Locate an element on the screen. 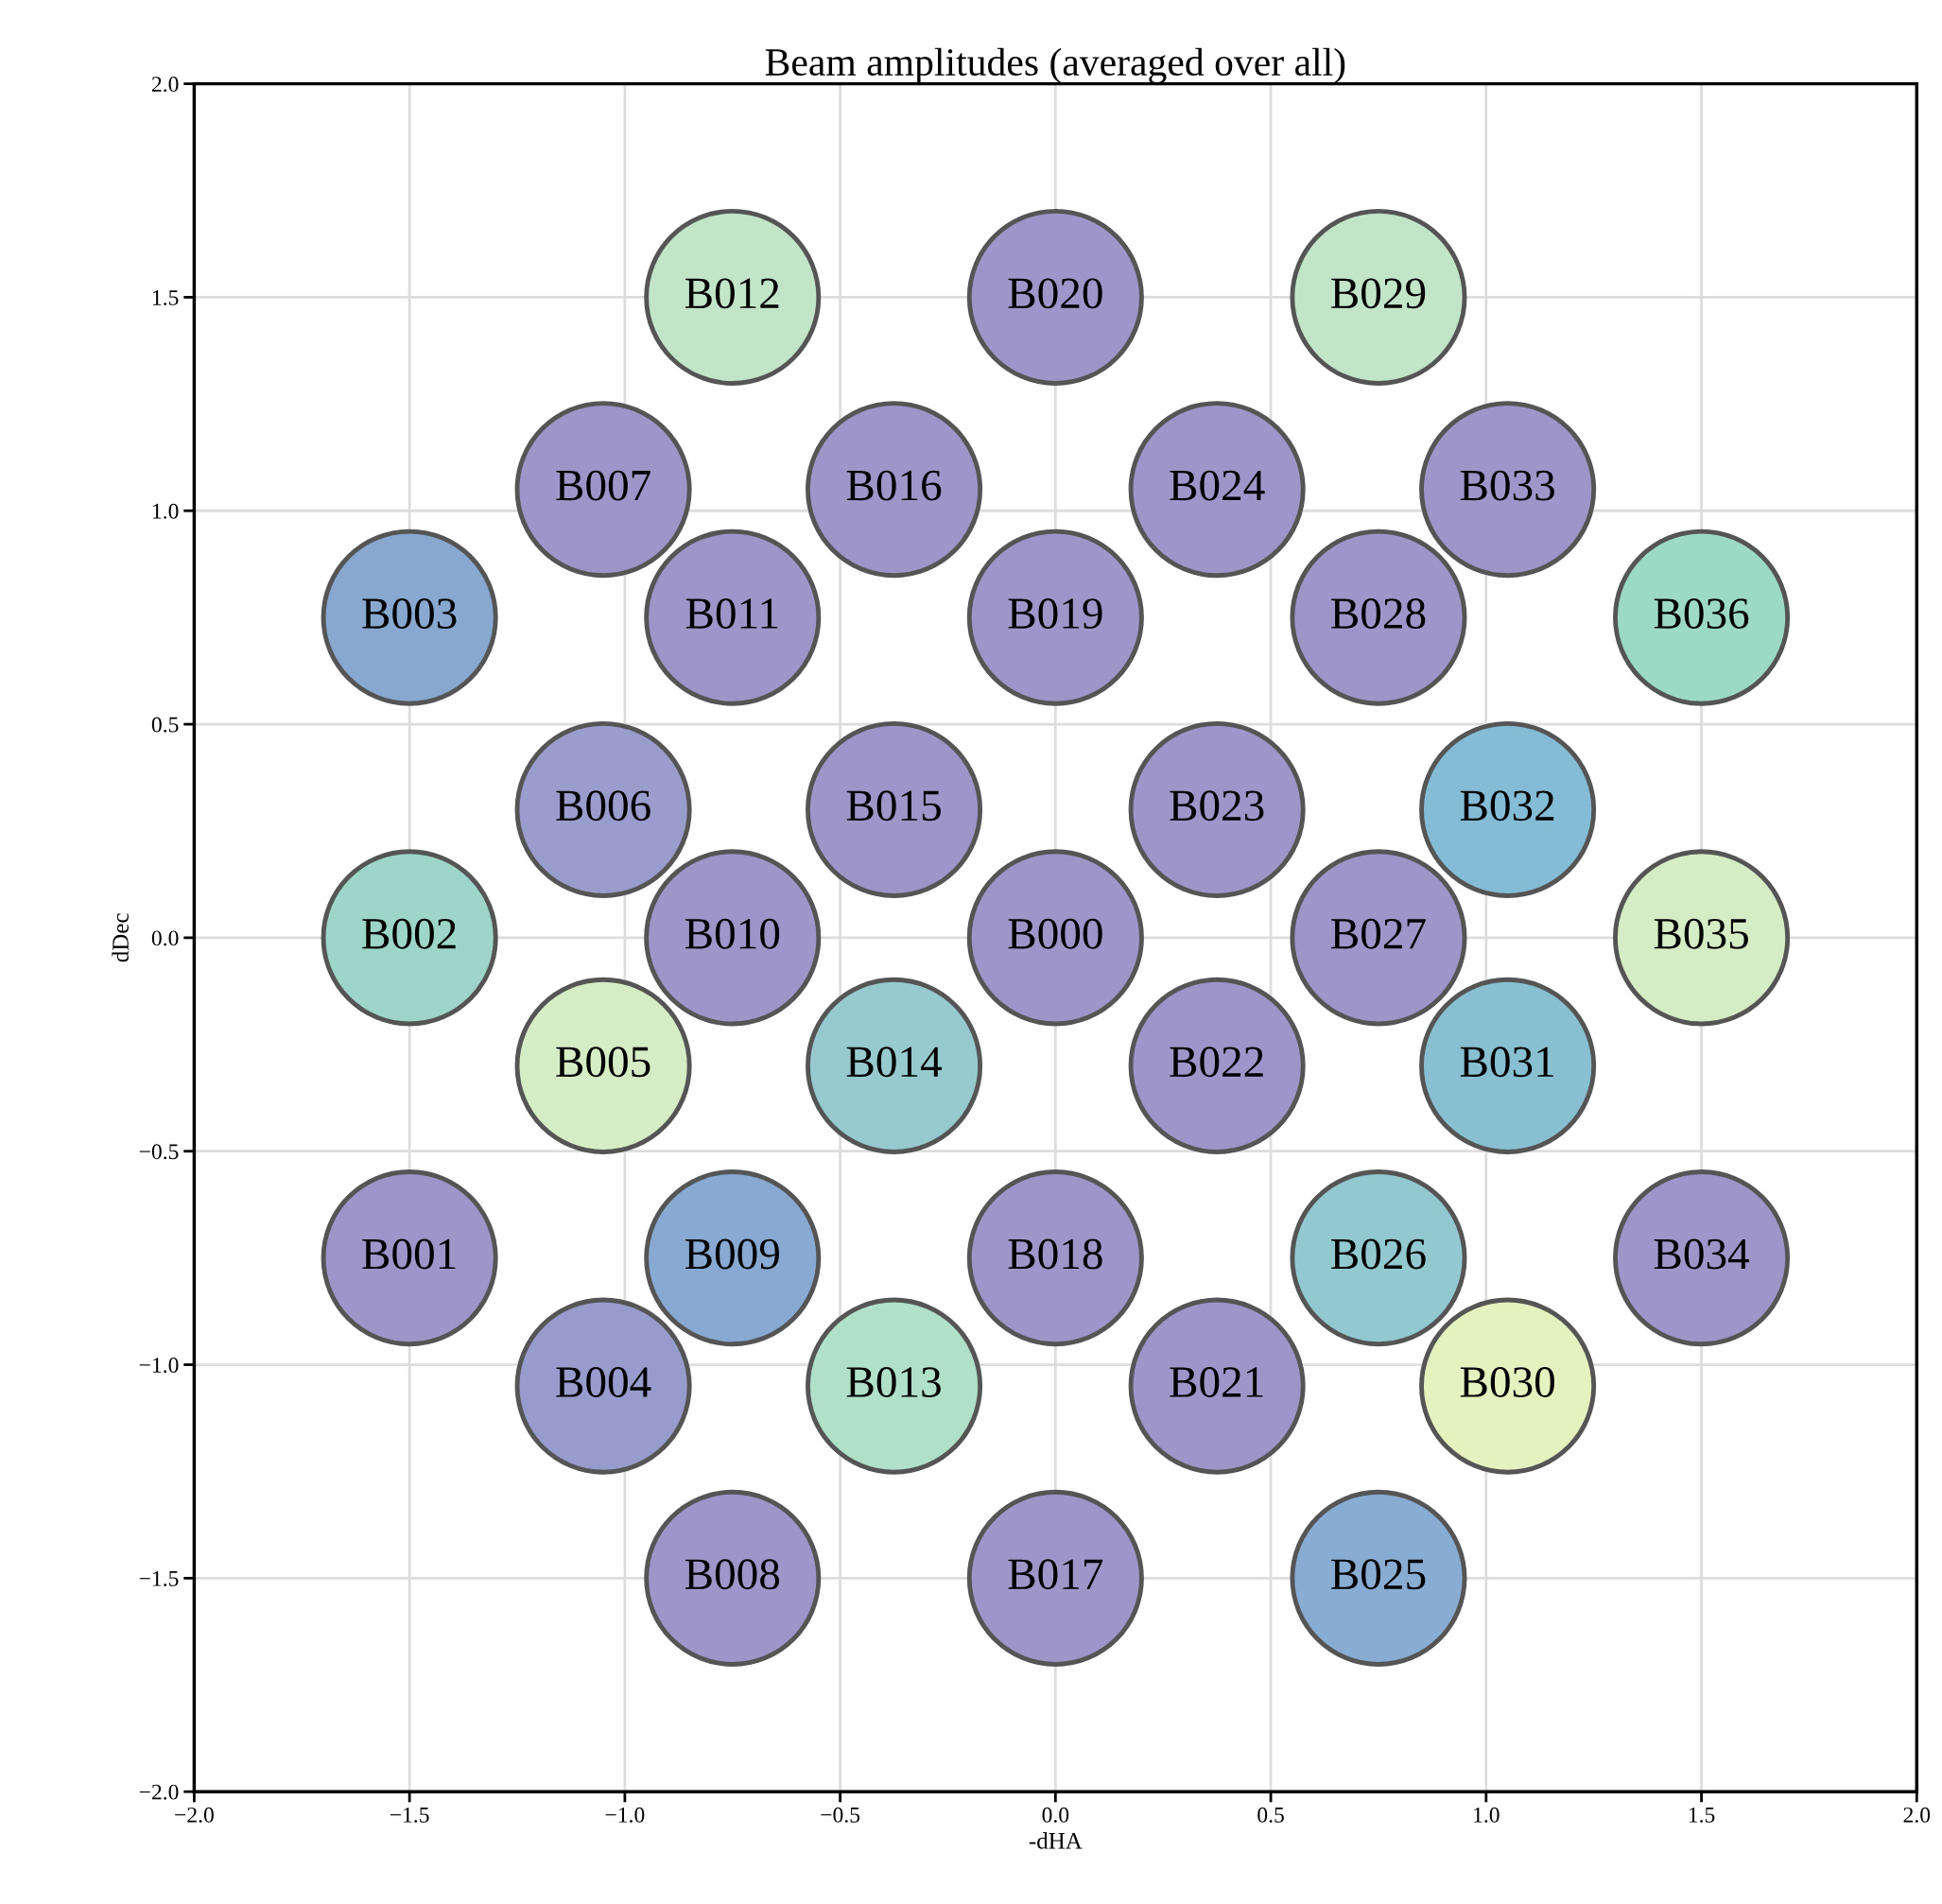  y-tick-label: 1.0 is located at coordinates (165, 511).